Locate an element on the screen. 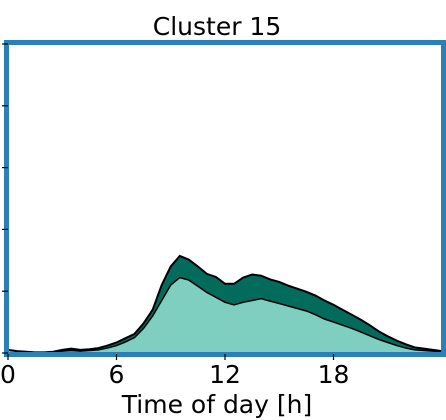 The width and height of the screenshot is (446, 420). chart-title: Cluster 15 is located at coordinates (217, 26).